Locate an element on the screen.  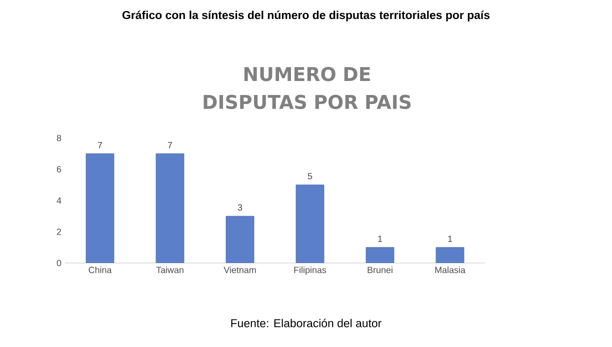
y-tick-label: 4 is located at coordinates (59, 200).